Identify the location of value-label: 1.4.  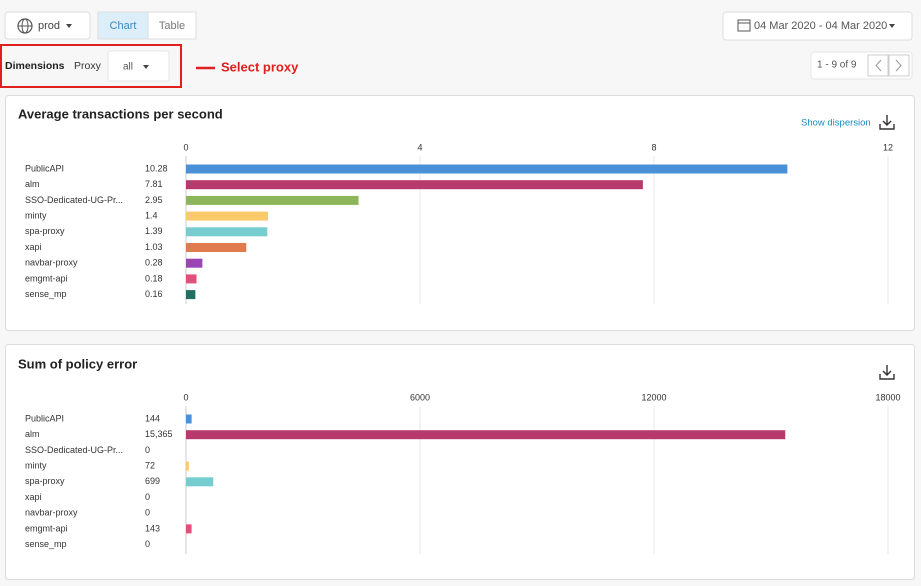
(151, 215).